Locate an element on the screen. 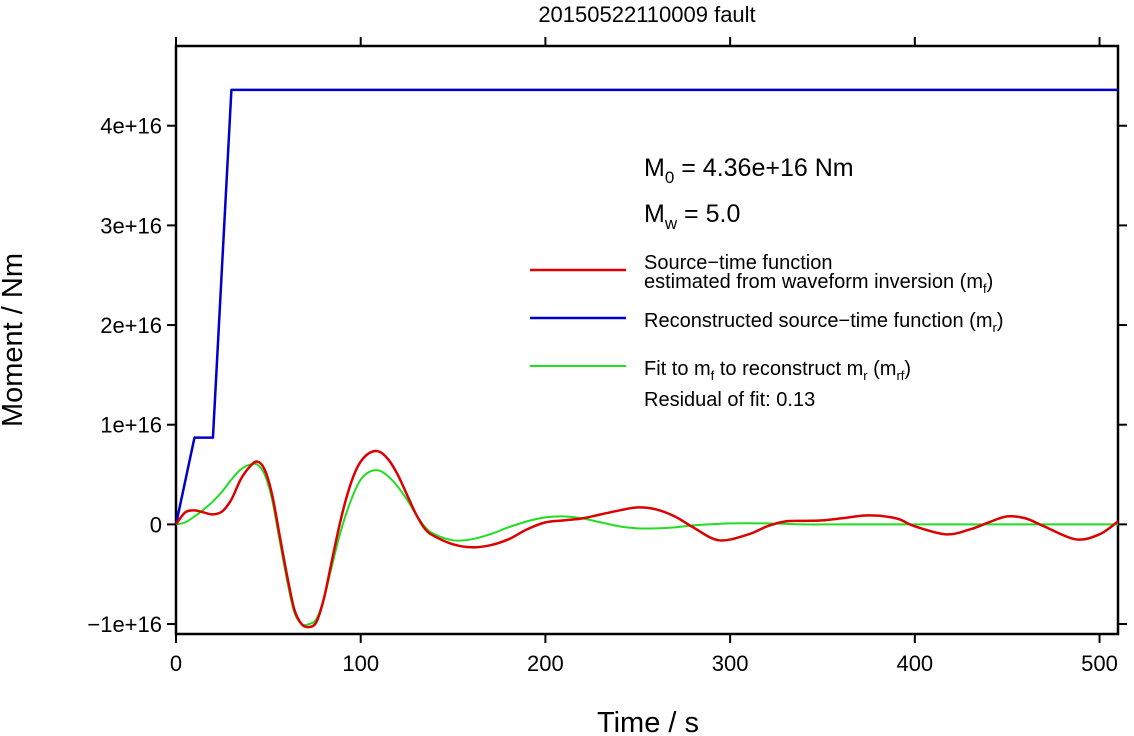 The image size is (1134, 736). legend-mrf-sub3: rf is located at coordinates (900, 375).